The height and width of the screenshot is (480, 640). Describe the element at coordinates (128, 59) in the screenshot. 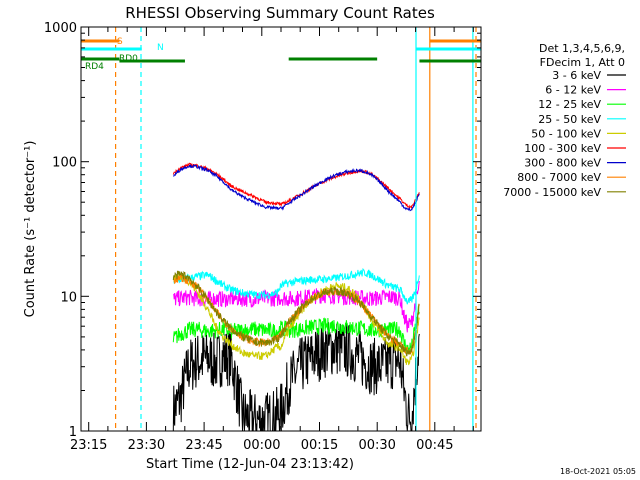

I see `flag-bar-label: RD0` at that location.